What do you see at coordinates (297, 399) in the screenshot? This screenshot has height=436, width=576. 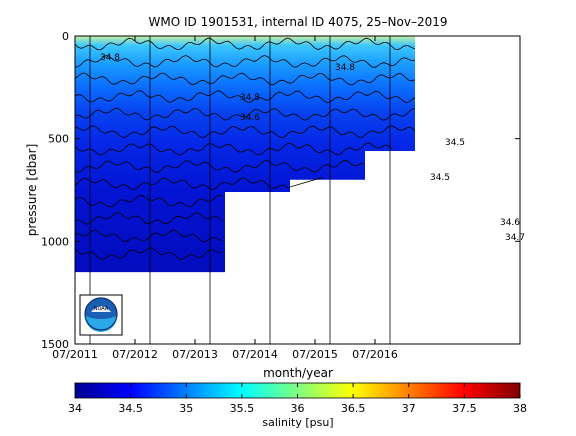 I see `colorbar-ticks: 34 34.5 35 35.5 36 36.5 37 37.5 38` at bounding box center [297, 399].